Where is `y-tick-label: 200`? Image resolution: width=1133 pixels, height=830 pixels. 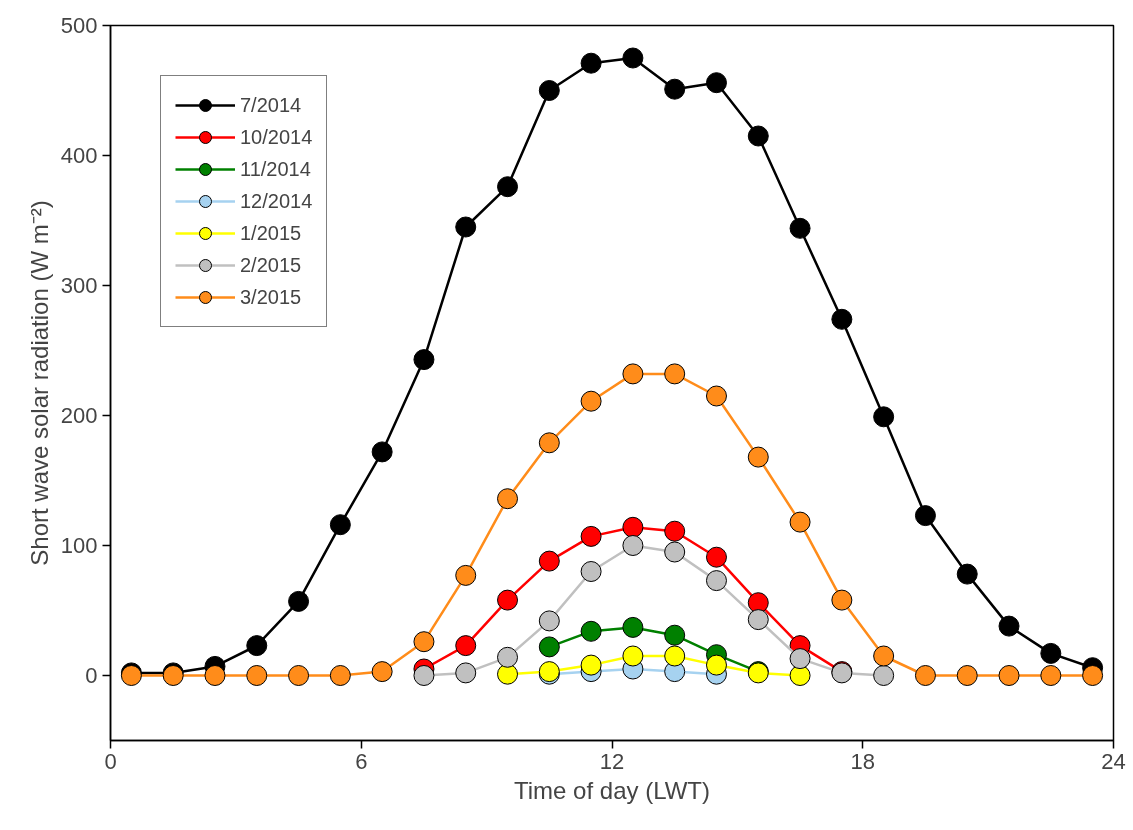 y-tick-label: 200 is located at coordinates (79, 415).